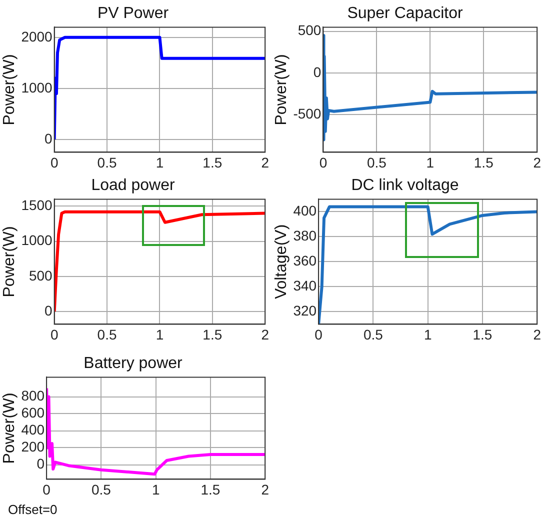 The image size is (544, 522). Describe the element at coordinates (305, 286) in the screenshot. I see `y-tick-label: 340` at that location.